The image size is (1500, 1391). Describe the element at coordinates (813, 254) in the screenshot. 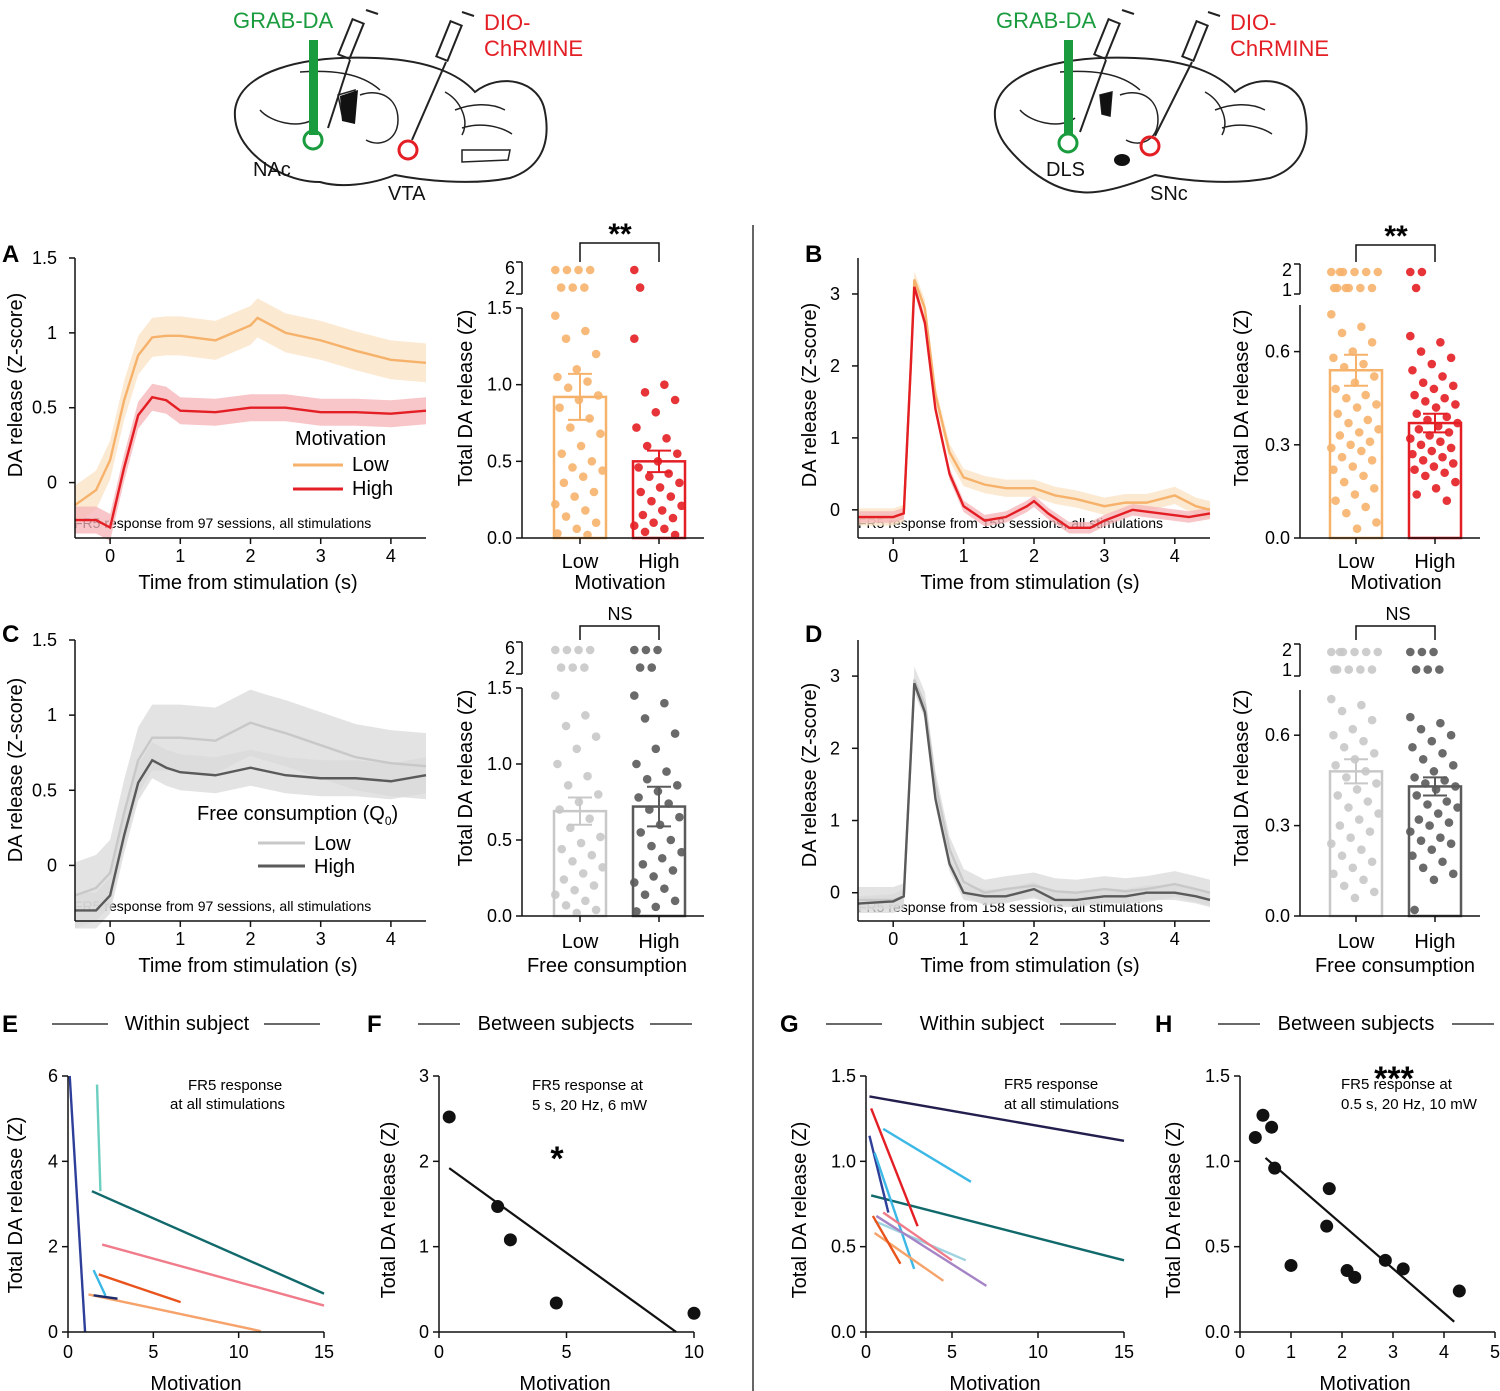

I see `panel-letter: B` at that location.